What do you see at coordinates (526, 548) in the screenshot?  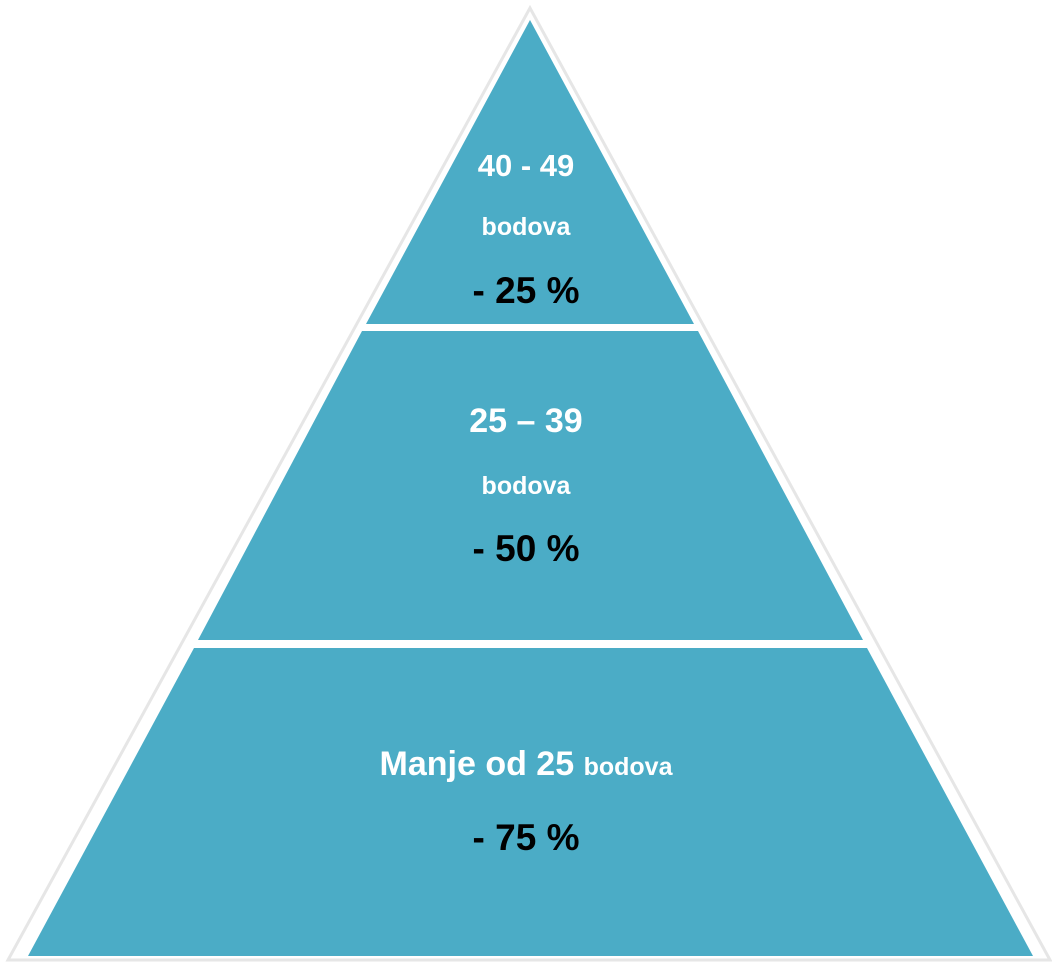 I see `tier-middle-reduction: - 50 %` at bounding box center [526, 548].